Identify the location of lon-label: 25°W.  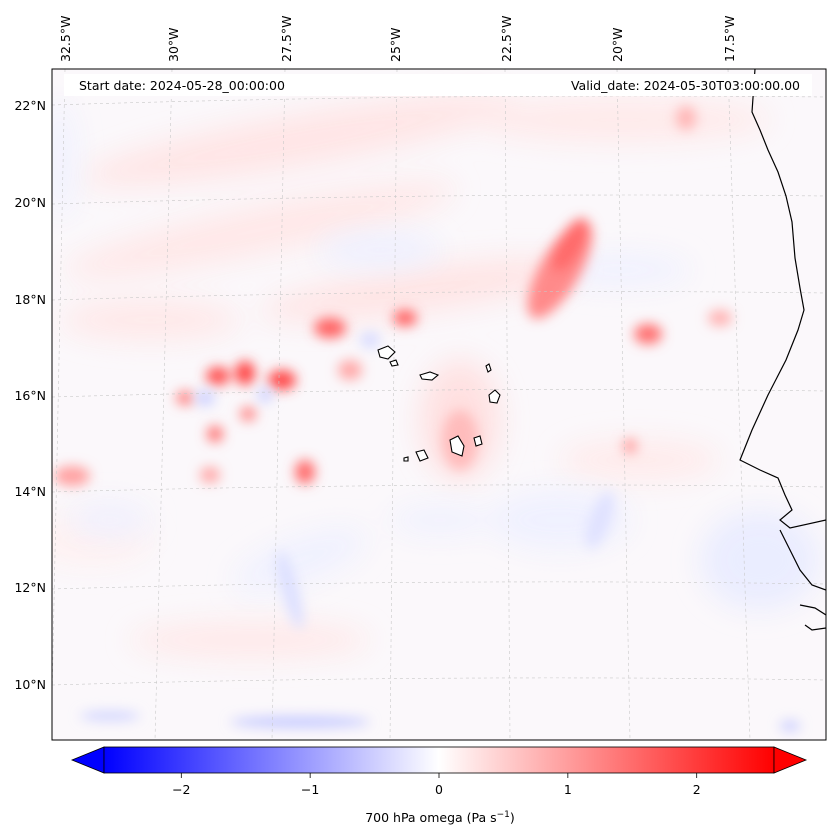
(395, 44).